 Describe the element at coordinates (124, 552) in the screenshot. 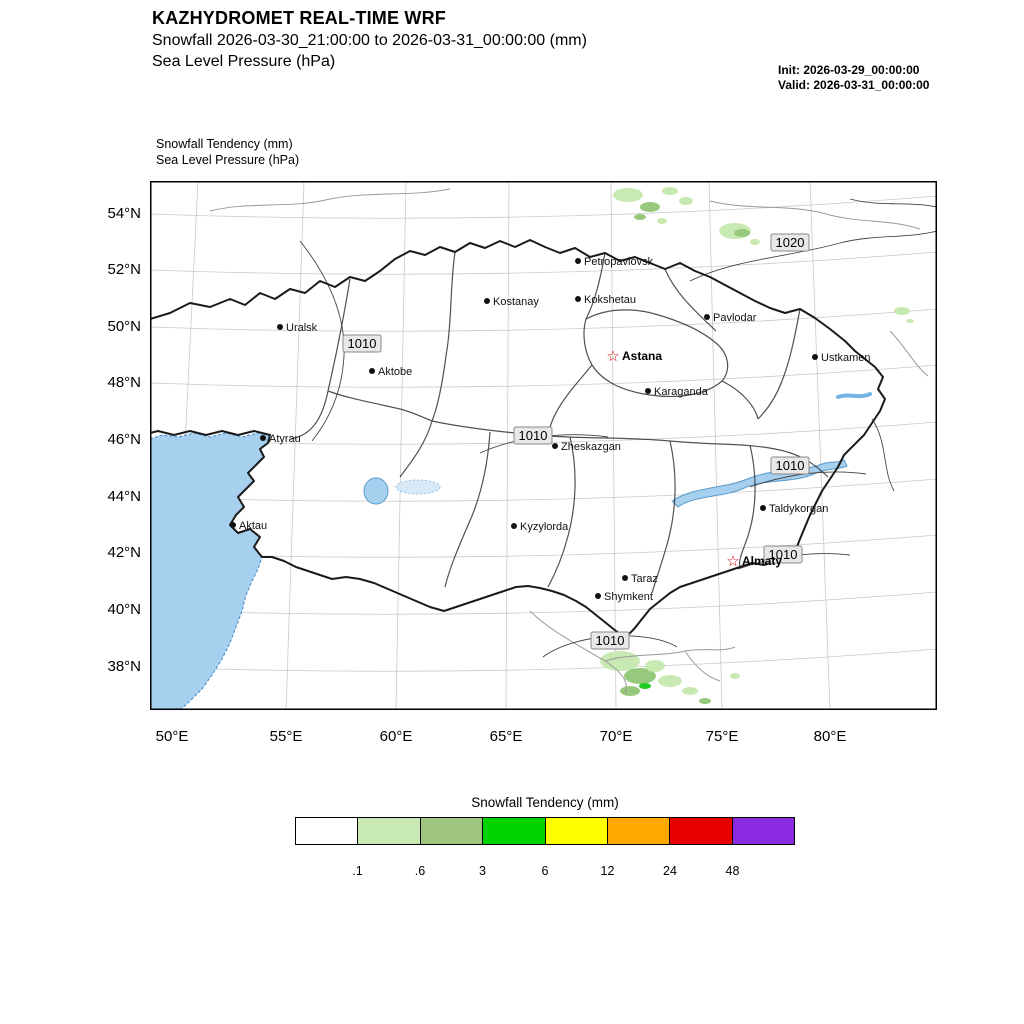

I see `lat-tick-42n: 42°N` at that location.